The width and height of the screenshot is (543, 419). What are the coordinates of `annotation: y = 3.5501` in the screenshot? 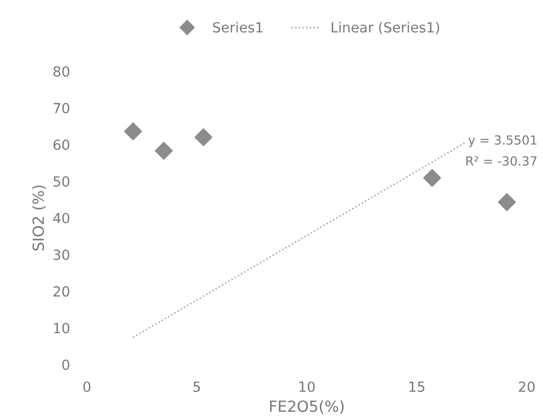 It's located at (502, 141).